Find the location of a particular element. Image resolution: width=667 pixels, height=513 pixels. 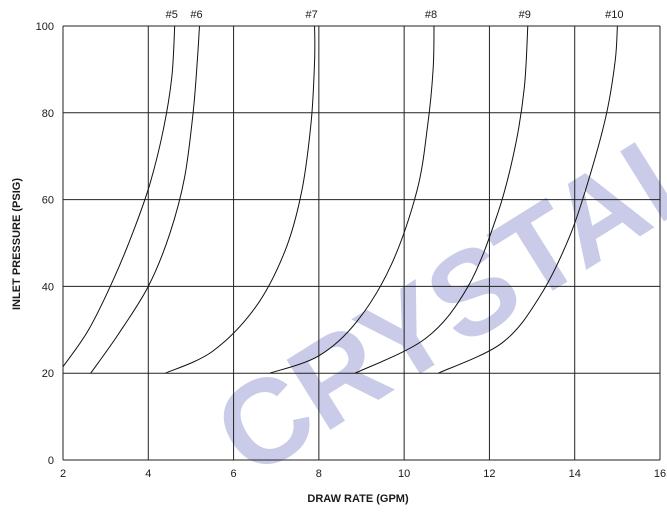

y-tick-label: 100 is located at coordinates (45, 27).